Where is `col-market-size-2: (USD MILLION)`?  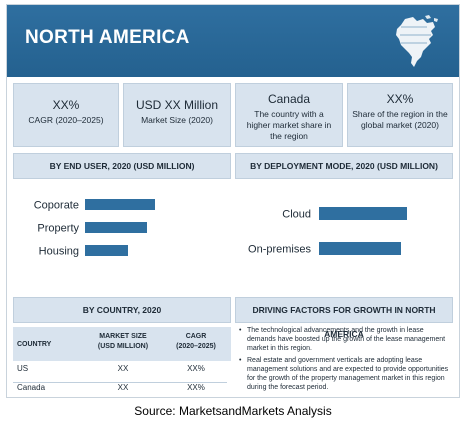 col-market-size-2: (USD MILLION) is located at coordinates (123, 346).